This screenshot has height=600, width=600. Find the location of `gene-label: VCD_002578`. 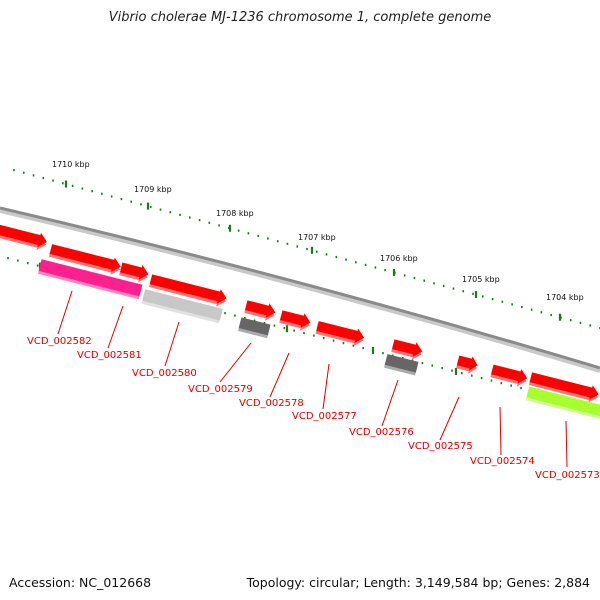

gene-label: VCD_002578 is located at coordinates (271, 403).